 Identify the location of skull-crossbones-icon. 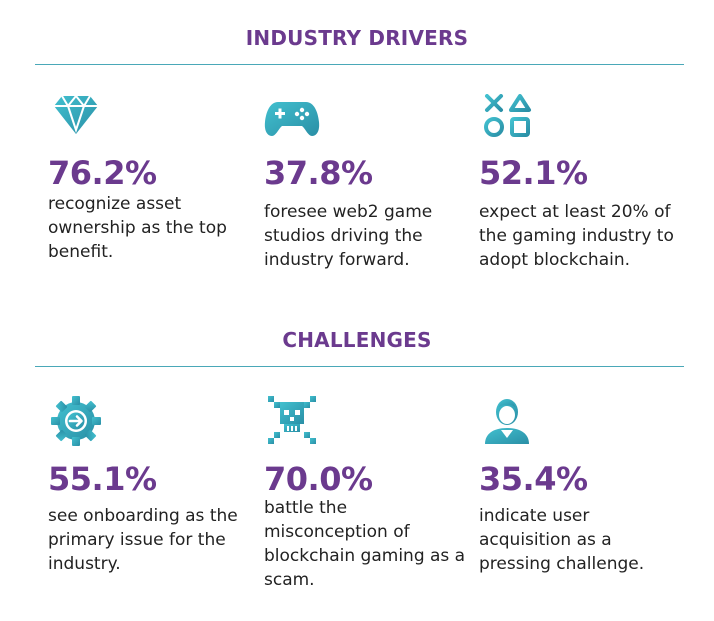
(292, 421).